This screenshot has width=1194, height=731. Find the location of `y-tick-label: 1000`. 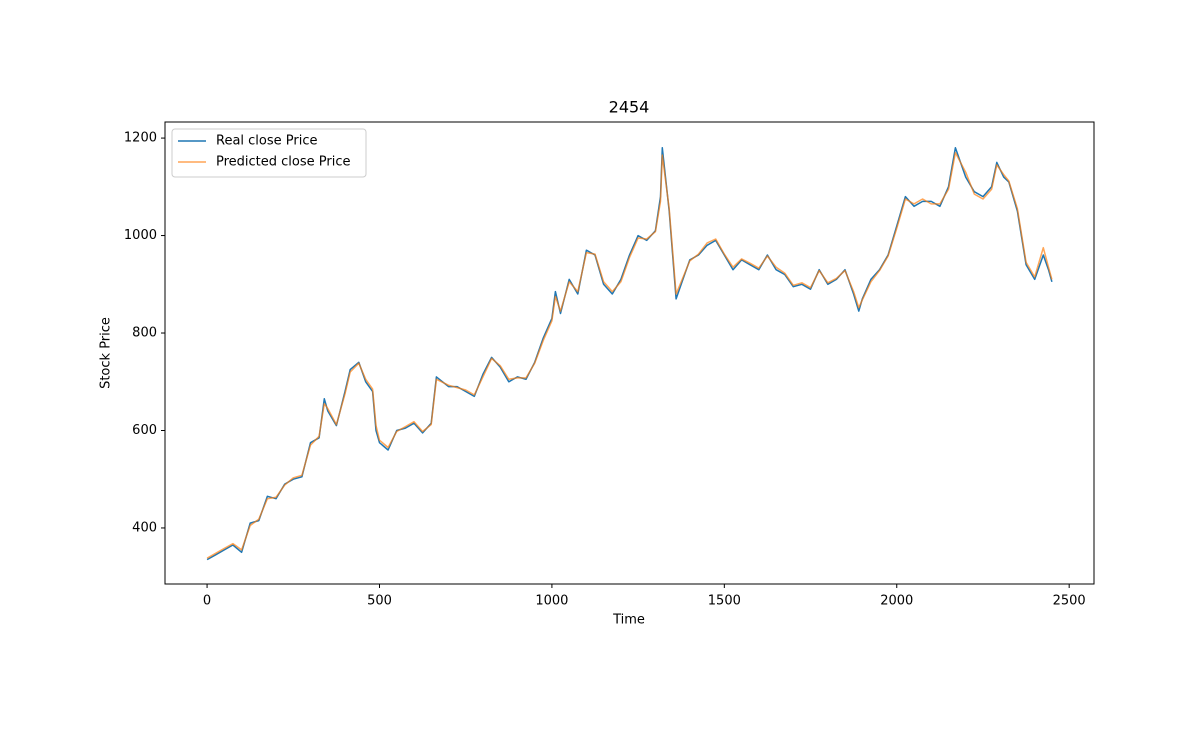

y-tick-label: 1000 is located at coordinates (140, 235).